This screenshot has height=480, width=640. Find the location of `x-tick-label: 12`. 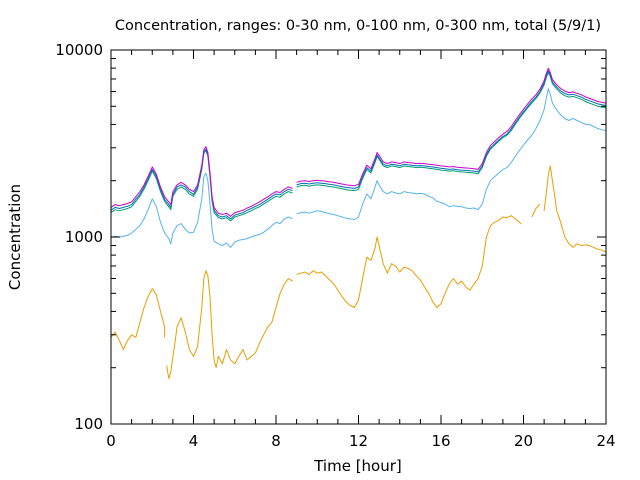

x-tick-label: 12 is located at coordinates (358, 441).